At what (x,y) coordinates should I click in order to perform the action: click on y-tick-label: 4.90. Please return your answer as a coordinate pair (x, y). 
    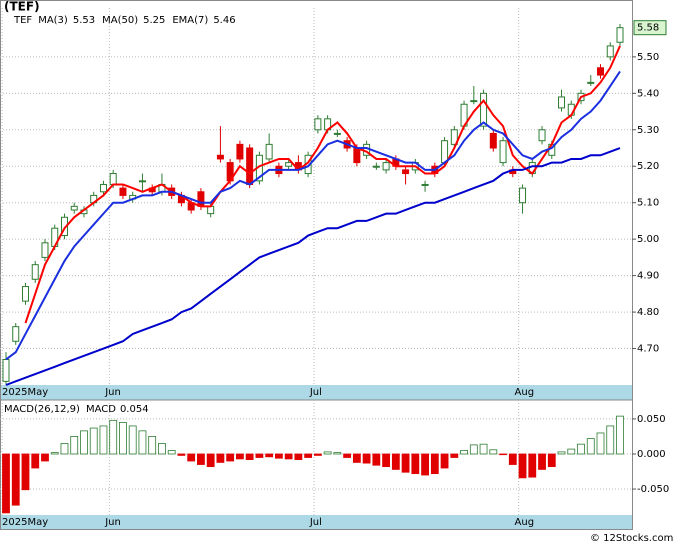
    Looking at the image, I should click on (648, 276).